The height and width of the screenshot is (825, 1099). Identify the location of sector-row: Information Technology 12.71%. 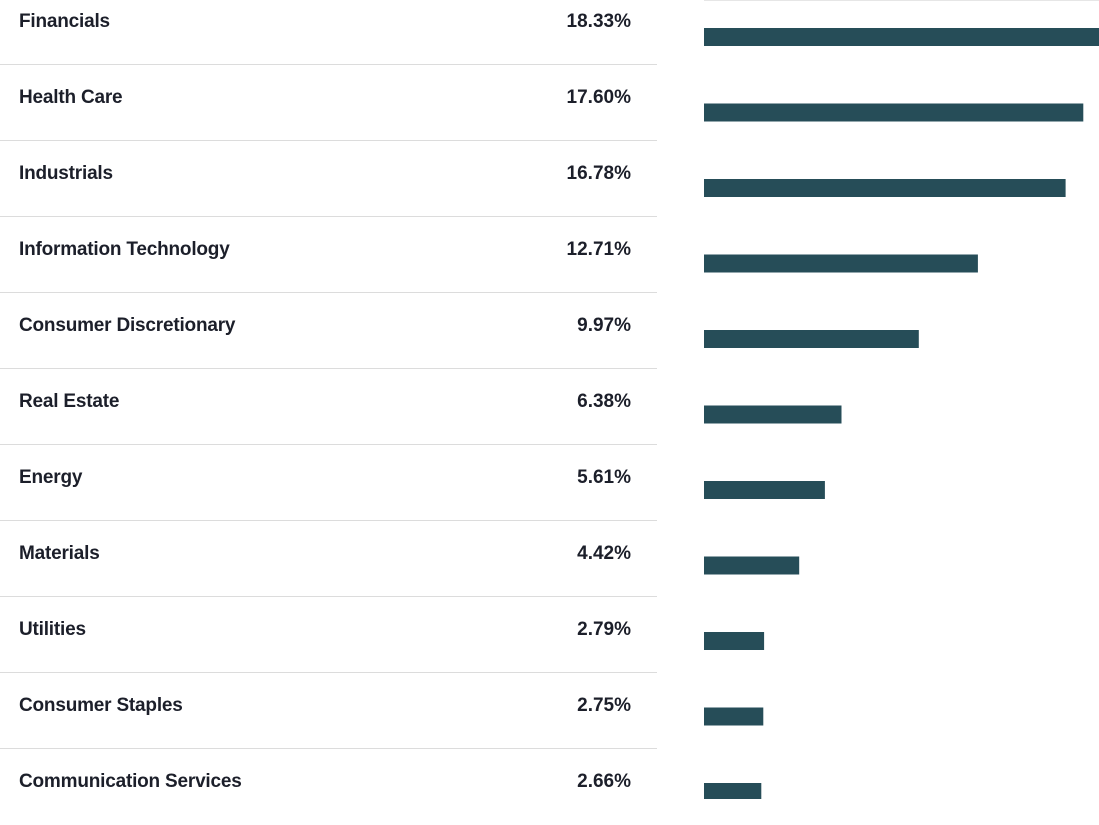
(328, 255).